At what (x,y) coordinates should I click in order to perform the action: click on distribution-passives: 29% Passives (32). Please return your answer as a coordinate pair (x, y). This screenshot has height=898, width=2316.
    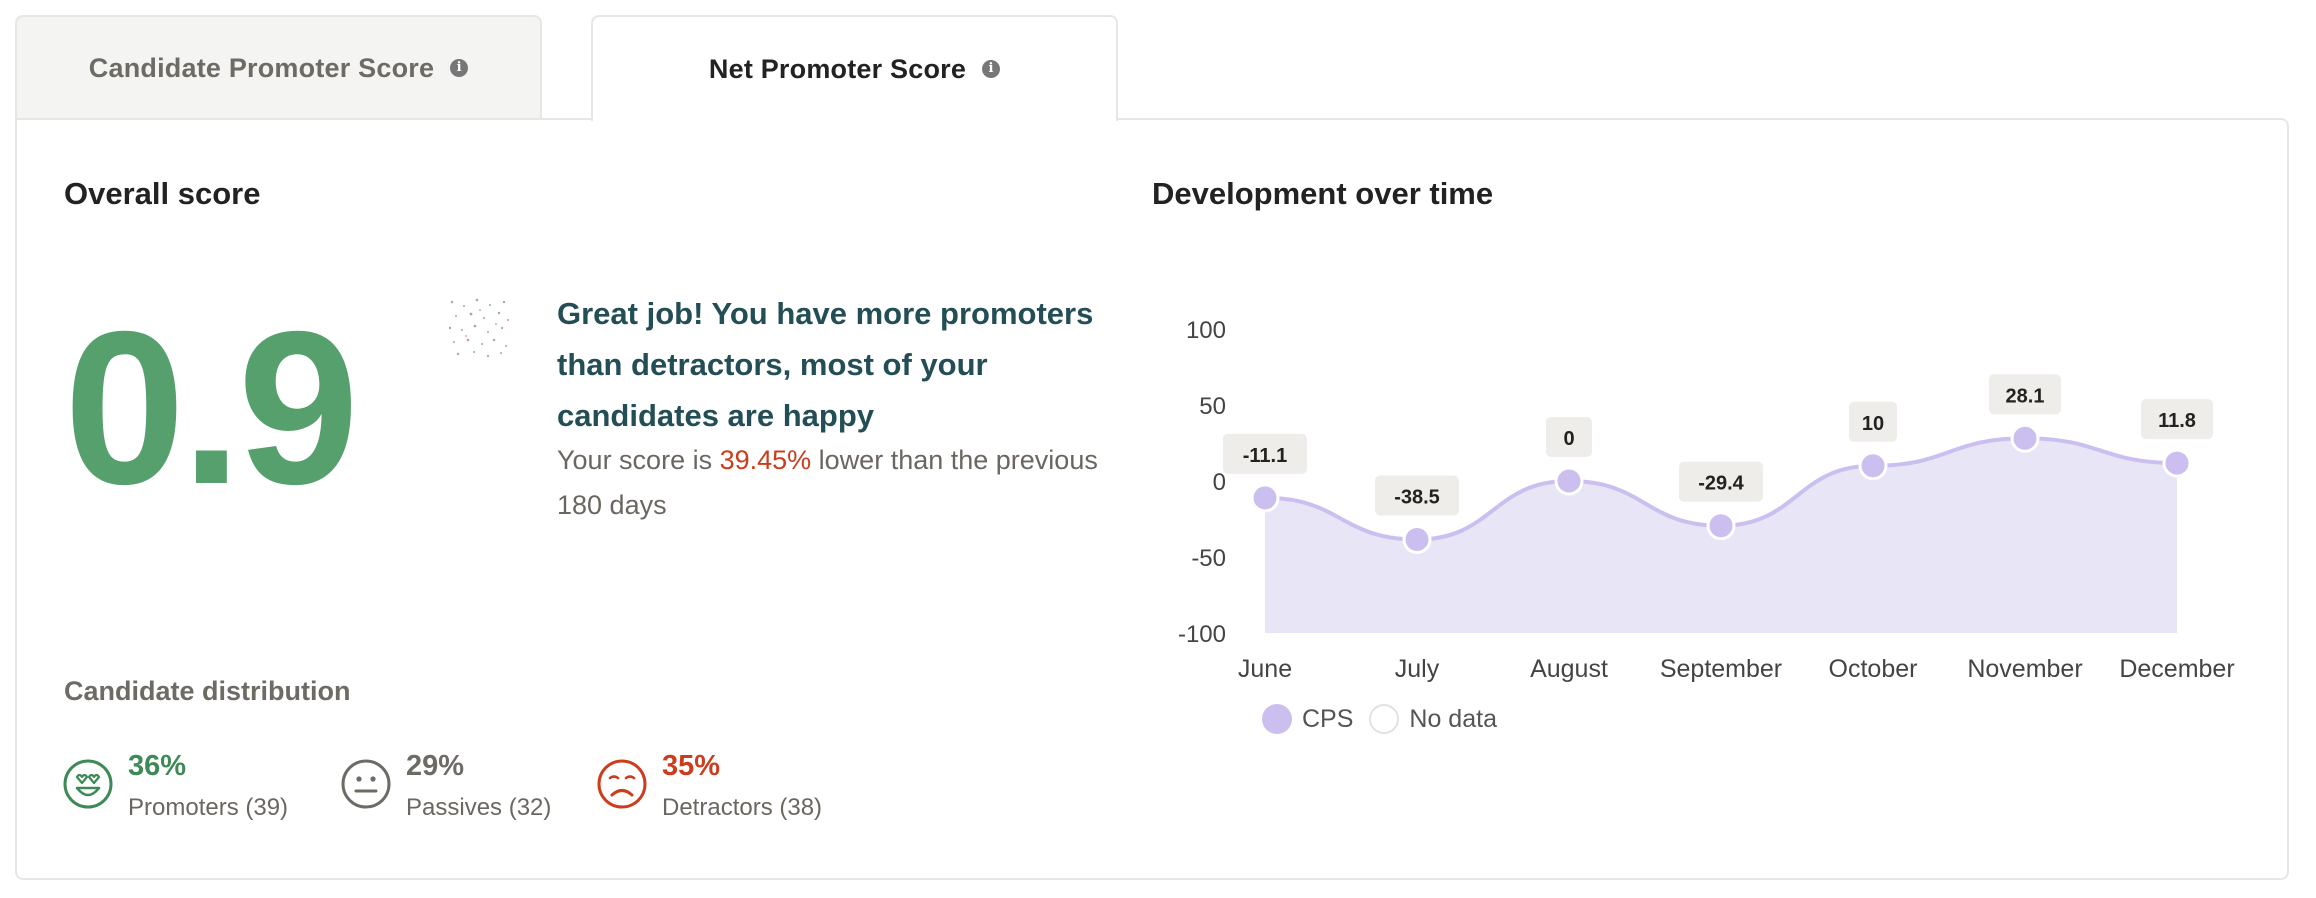
    Looking at the image, I should click on (445, 785).